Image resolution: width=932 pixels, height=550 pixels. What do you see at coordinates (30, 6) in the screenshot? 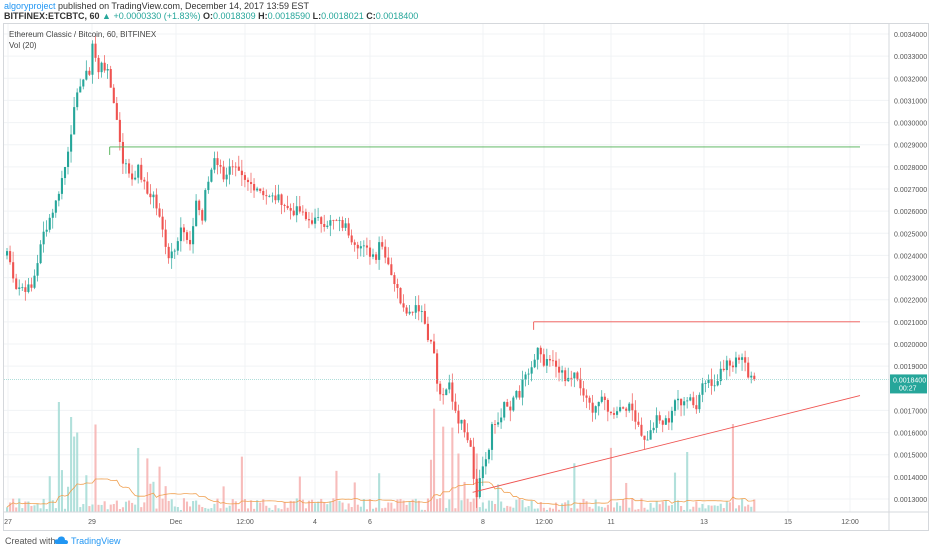
I see `author-link: algoryproject` at bounding box center [30, 6].